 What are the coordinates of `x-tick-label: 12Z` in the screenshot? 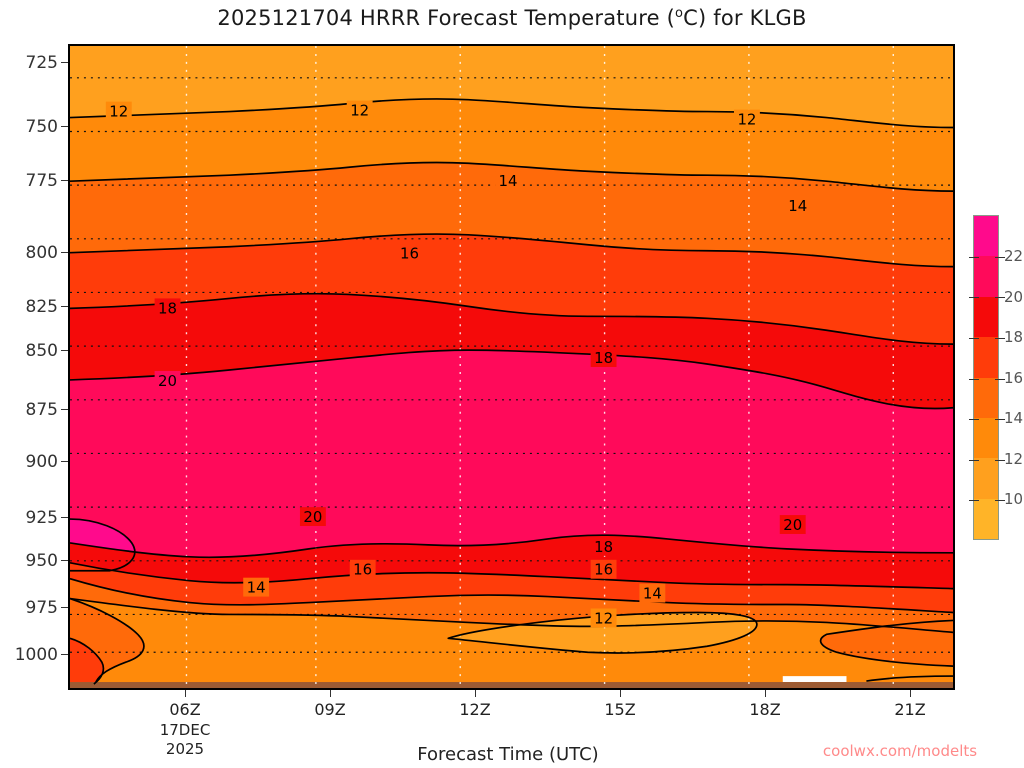 It's located at (475, 709).